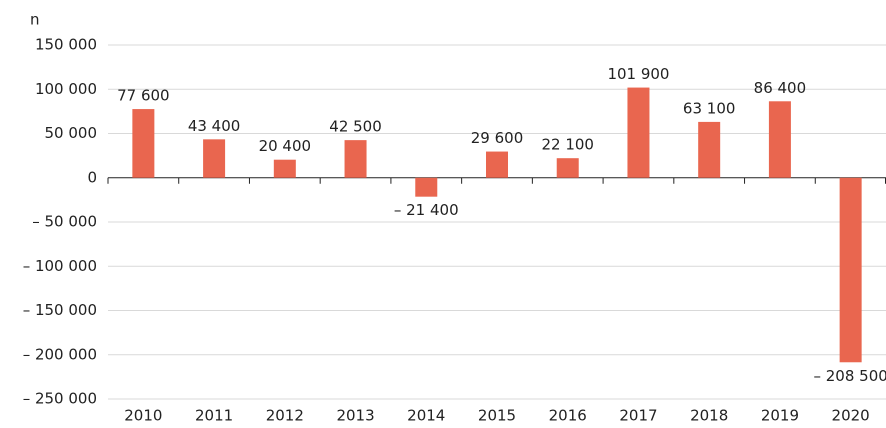  Describe the element at coordinates (60, 399) in the screenshot. I see `y-tick-label: – 250 000` at that location.